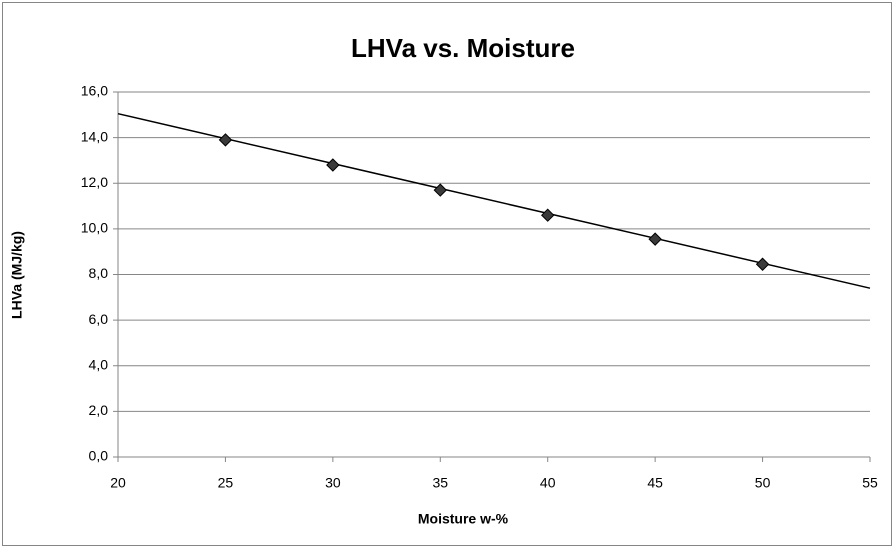 The width and height of the screenshot is (895, 549). Describe the element at coordinates (94, 136) in the screenshot. I see `y-tick-label: 14,0` at that location.